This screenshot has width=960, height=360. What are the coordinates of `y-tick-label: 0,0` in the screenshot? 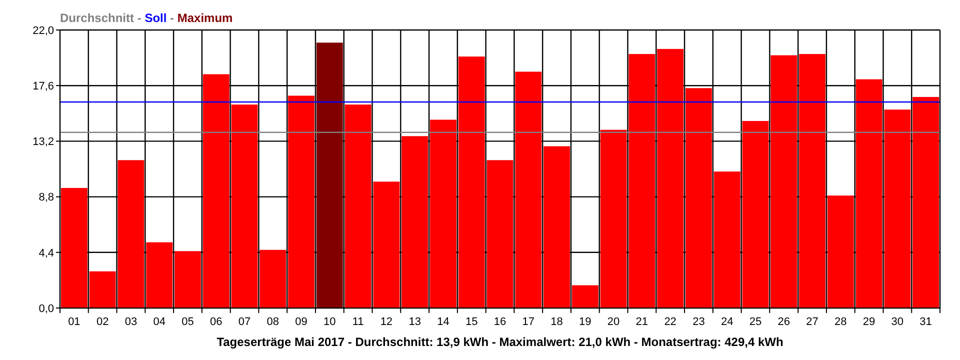 It's located at (46, 308).